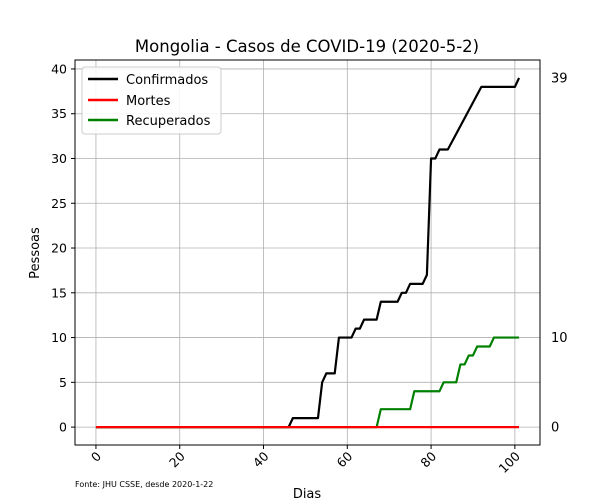 Image resolution: width=600 pixels, height=500 pixels. What do you see at coordinates (59, 292) in the screenshot?
I see `y-tick-label-15: 15` at bounding box center [59, 292].